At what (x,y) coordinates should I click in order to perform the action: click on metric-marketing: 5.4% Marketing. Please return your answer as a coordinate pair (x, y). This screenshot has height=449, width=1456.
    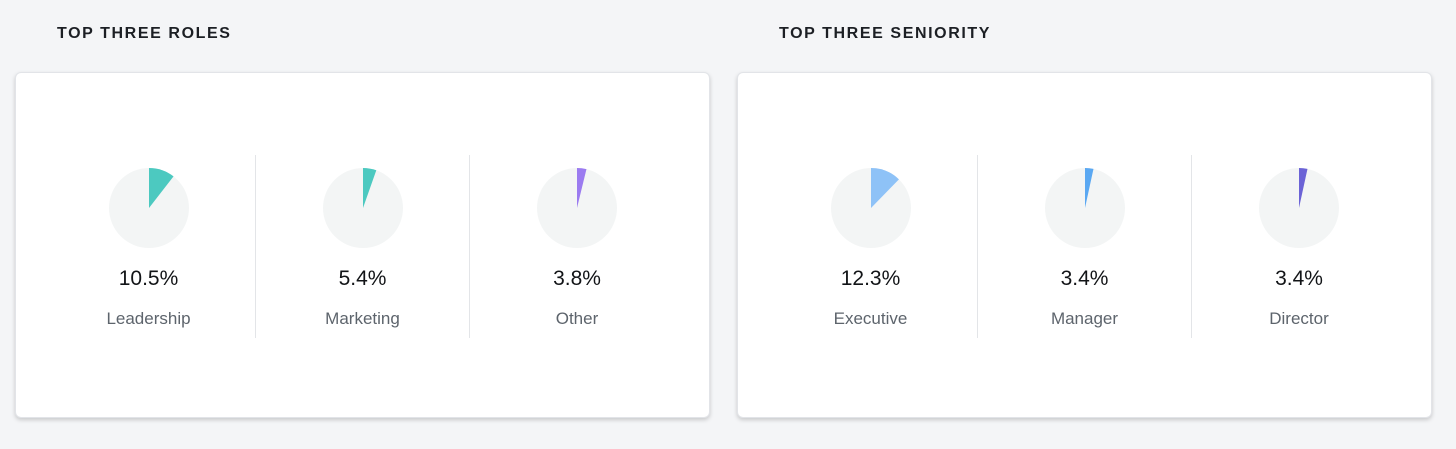
    Looking at the image, I should click on (362, 245).